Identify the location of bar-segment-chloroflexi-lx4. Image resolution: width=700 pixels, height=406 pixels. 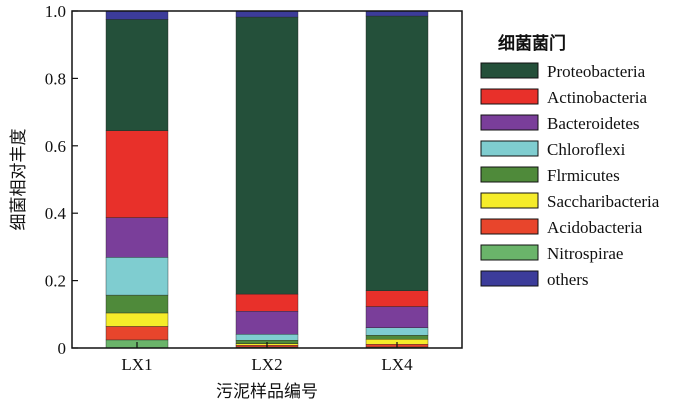
(397, 331).